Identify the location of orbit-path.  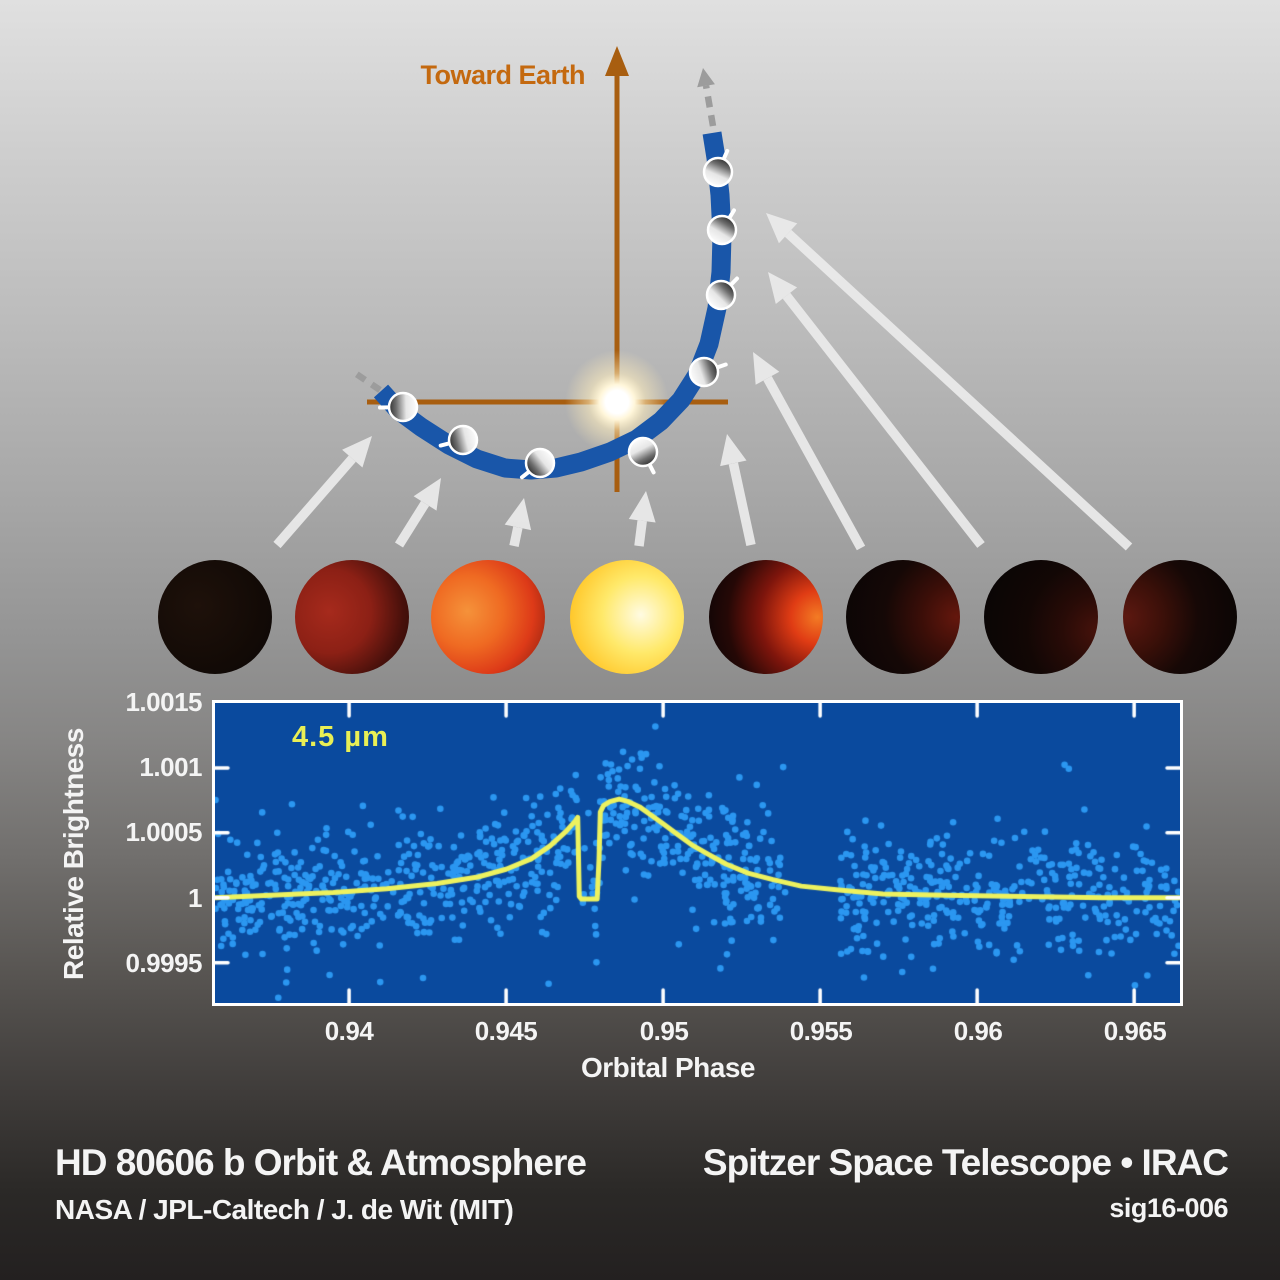
(552, 305).